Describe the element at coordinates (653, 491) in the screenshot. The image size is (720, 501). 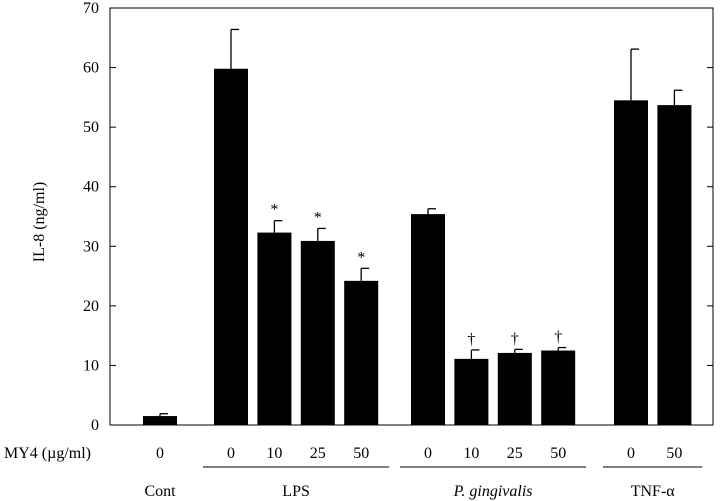
I see `x-group-label: TNF-α` at that location.